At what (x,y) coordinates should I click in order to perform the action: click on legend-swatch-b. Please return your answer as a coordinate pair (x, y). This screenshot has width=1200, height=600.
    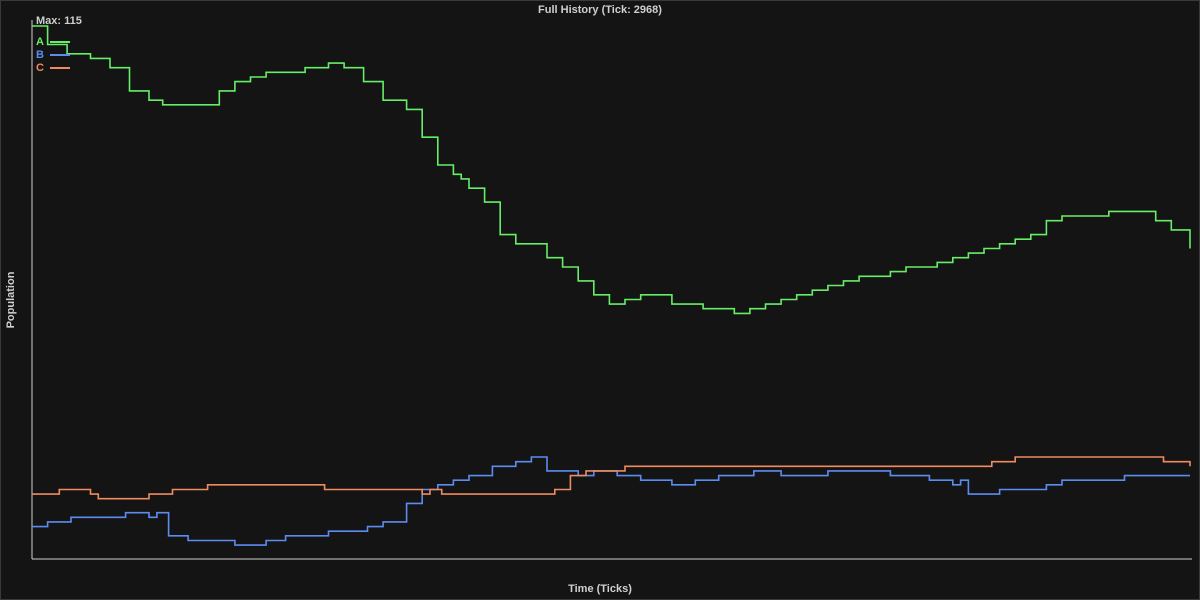
    Looking at the image, I should click on (59, 54).